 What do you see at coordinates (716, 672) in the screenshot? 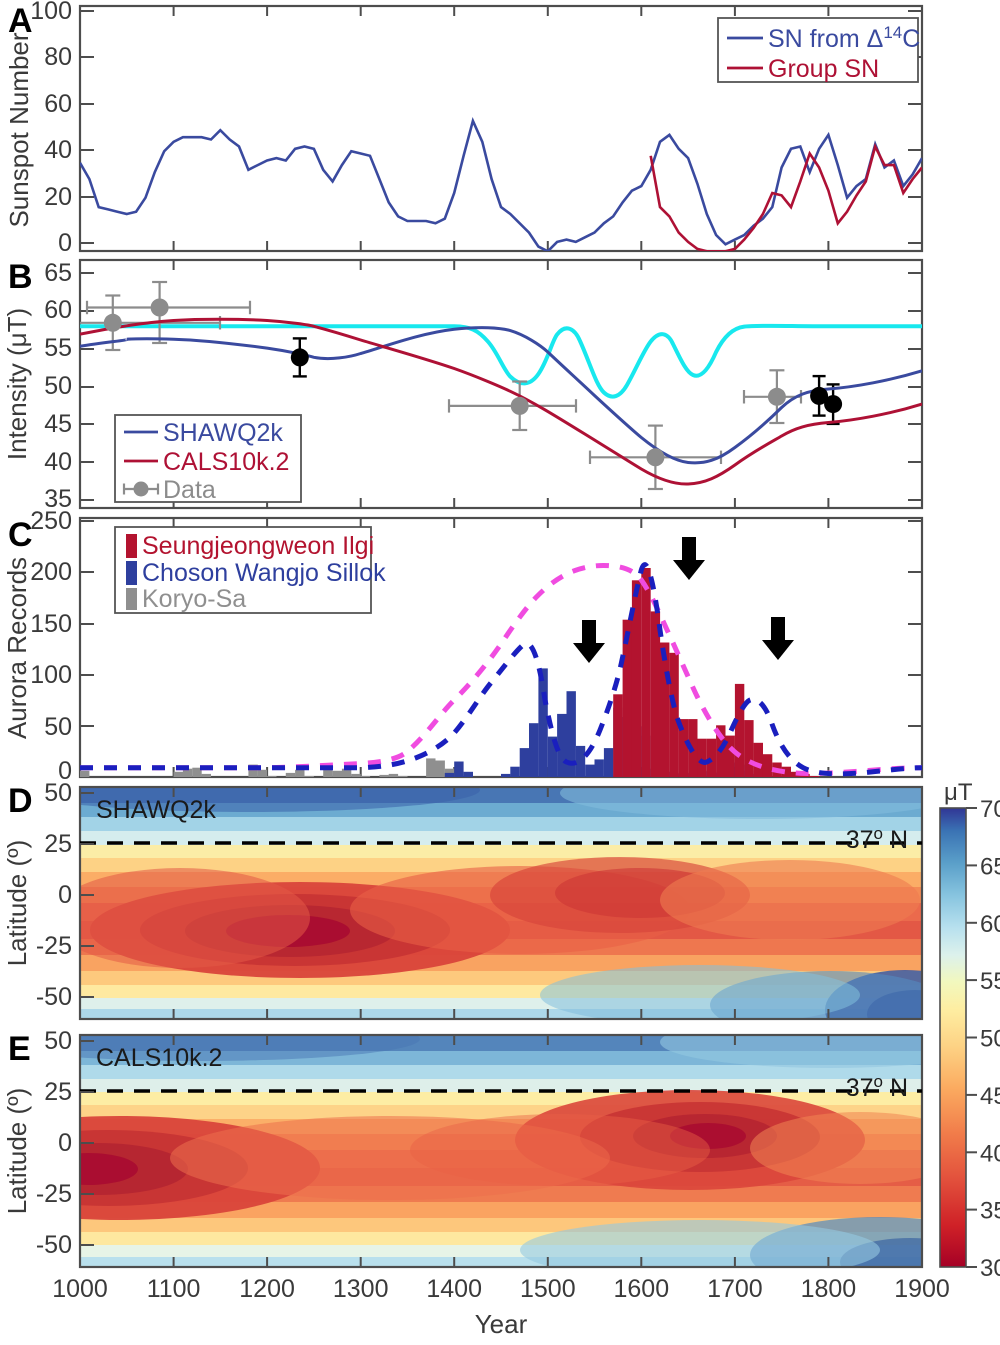
I see `bars-seungjeongweon-ilgi` at bounding box center [716, 672].